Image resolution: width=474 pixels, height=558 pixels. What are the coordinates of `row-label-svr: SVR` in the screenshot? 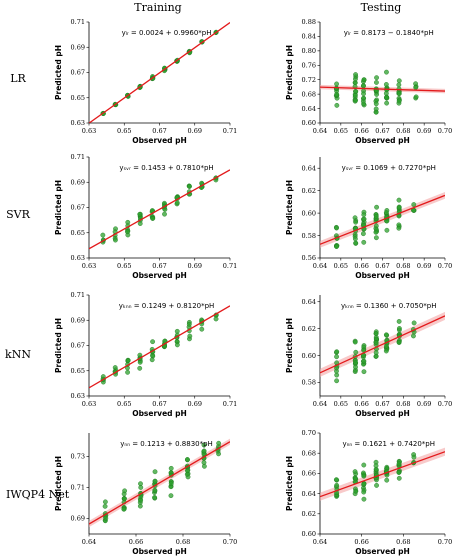 It's located at (18, 214).